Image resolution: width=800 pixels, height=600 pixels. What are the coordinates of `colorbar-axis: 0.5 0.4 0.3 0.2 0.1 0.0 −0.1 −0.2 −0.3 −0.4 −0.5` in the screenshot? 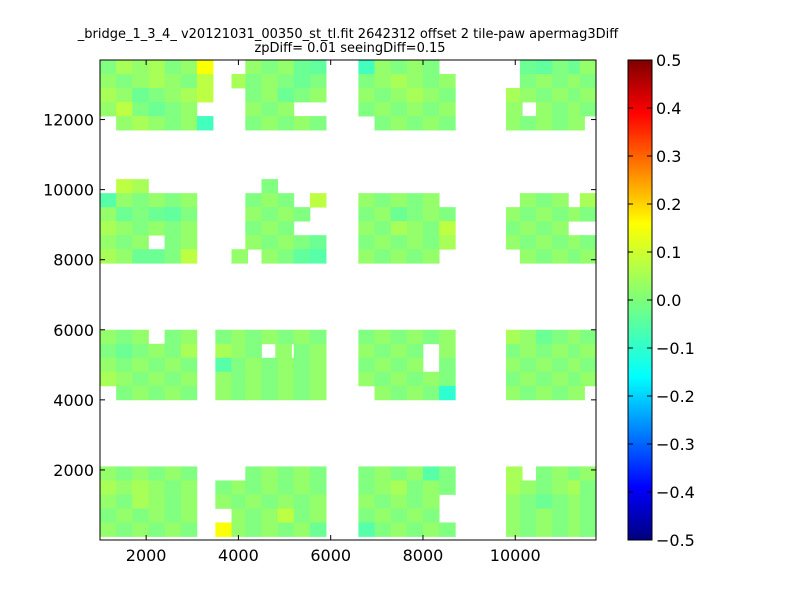 It's located at (661, 300).